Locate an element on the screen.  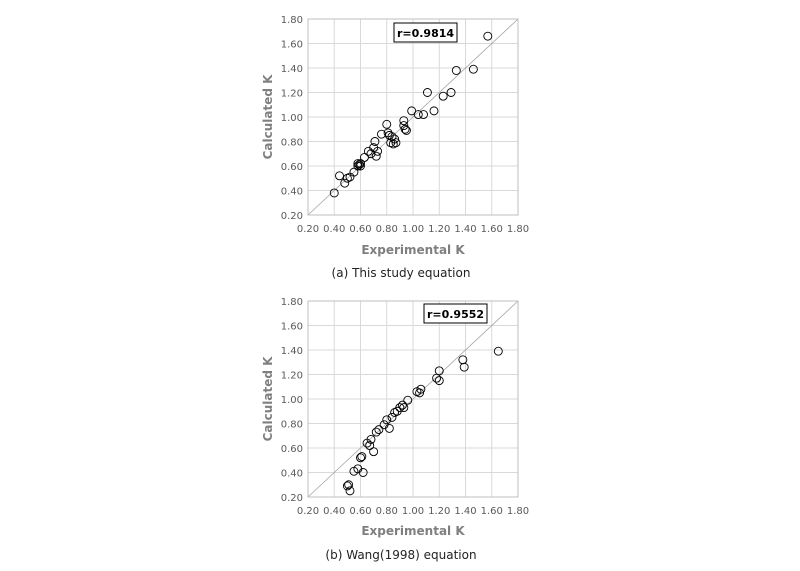
r-annotation-text: r=0.9552 is located at coordinates (455, 314).